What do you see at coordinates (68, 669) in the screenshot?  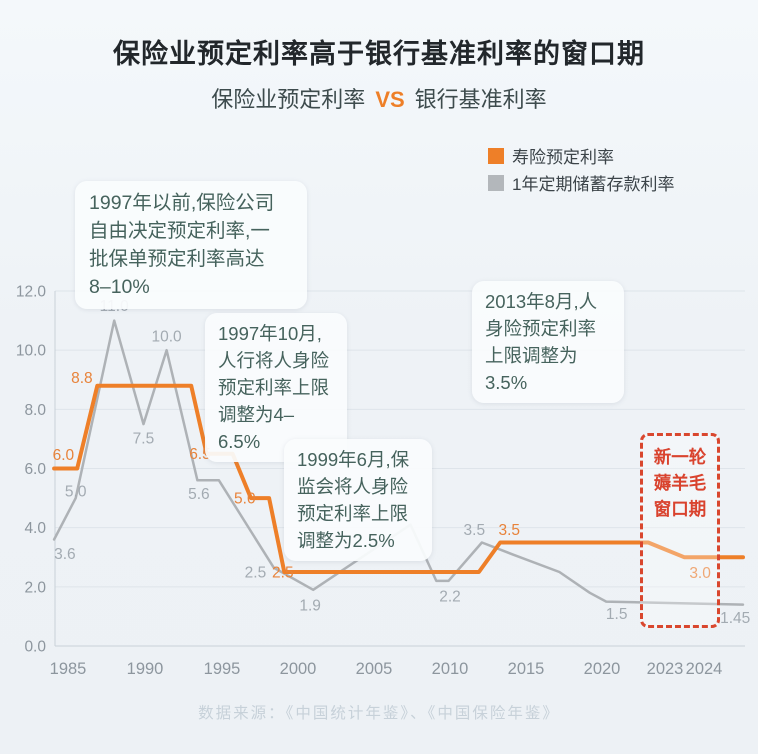 I see `x-tick-label: 1985` at bounding box center [68, 669].